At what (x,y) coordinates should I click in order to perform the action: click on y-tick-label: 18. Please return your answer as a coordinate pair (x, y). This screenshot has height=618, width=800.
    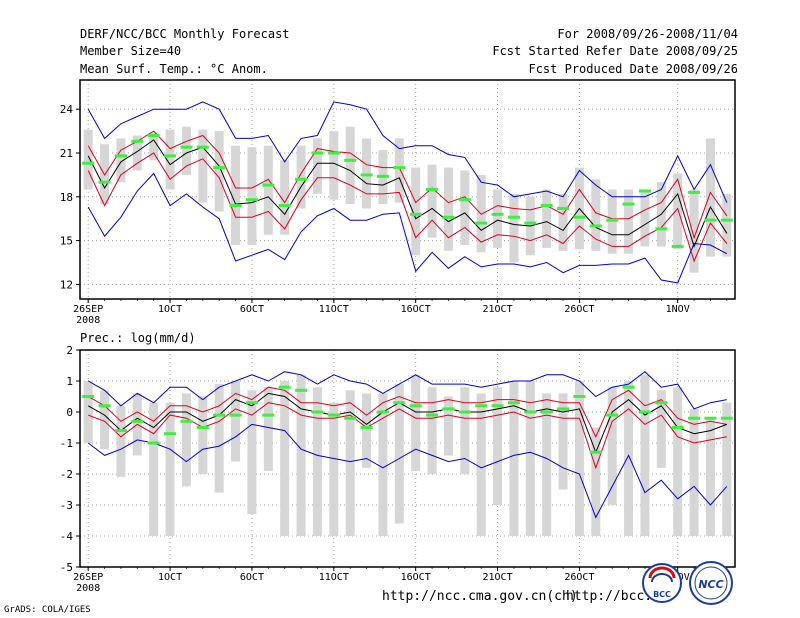
    Looking at the image, I should click on (66, 197).